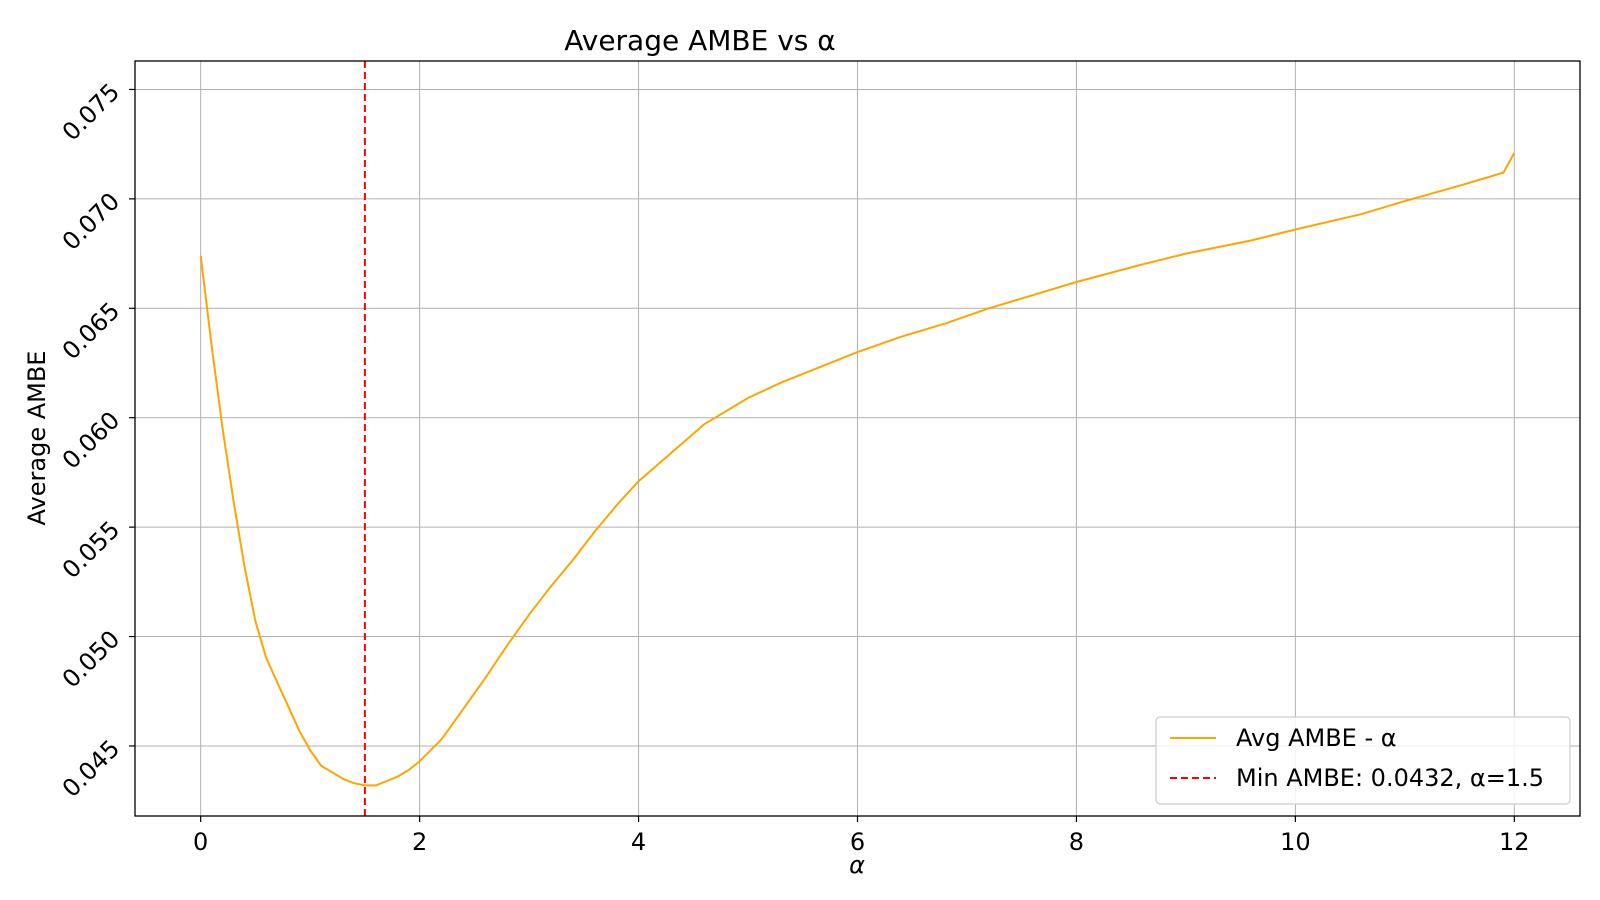 Image resolution: width=1600 pixels, height=900 pixels. I want to click on x-tick-label: 10, so click(1295, 842).